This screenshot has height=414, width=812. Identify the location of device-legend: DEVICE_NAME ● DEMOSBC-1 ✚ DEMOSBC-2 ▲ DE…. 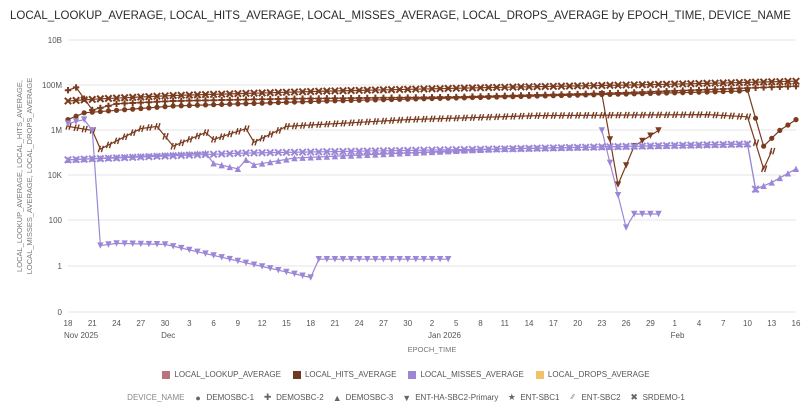
(406, 397).